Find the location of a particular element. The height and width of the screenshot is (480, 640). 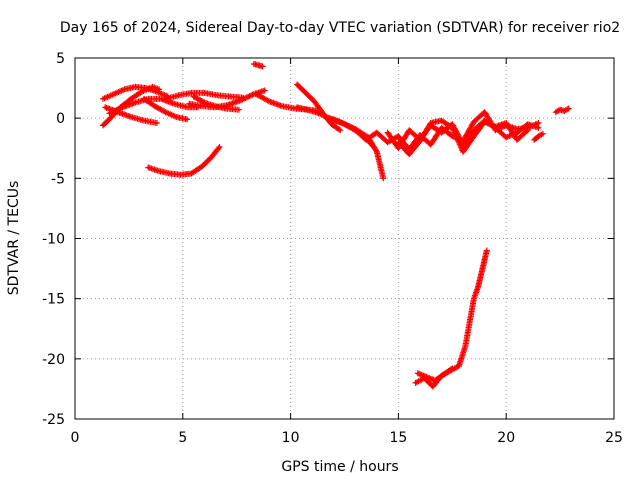

y-tick-label: 0 is located at coordinates (60, 119).